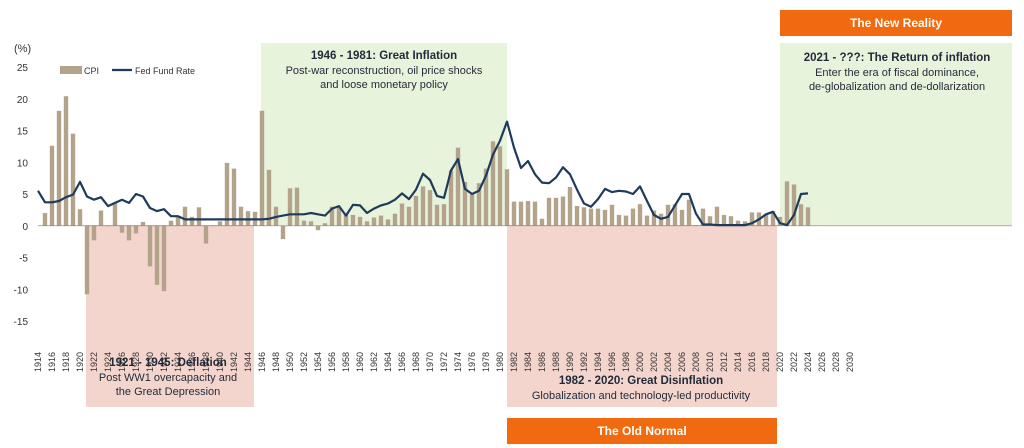  Describe the element at coordinates (696, 362) in the screenshot. I see `x-tick-label: 2008` at that location.